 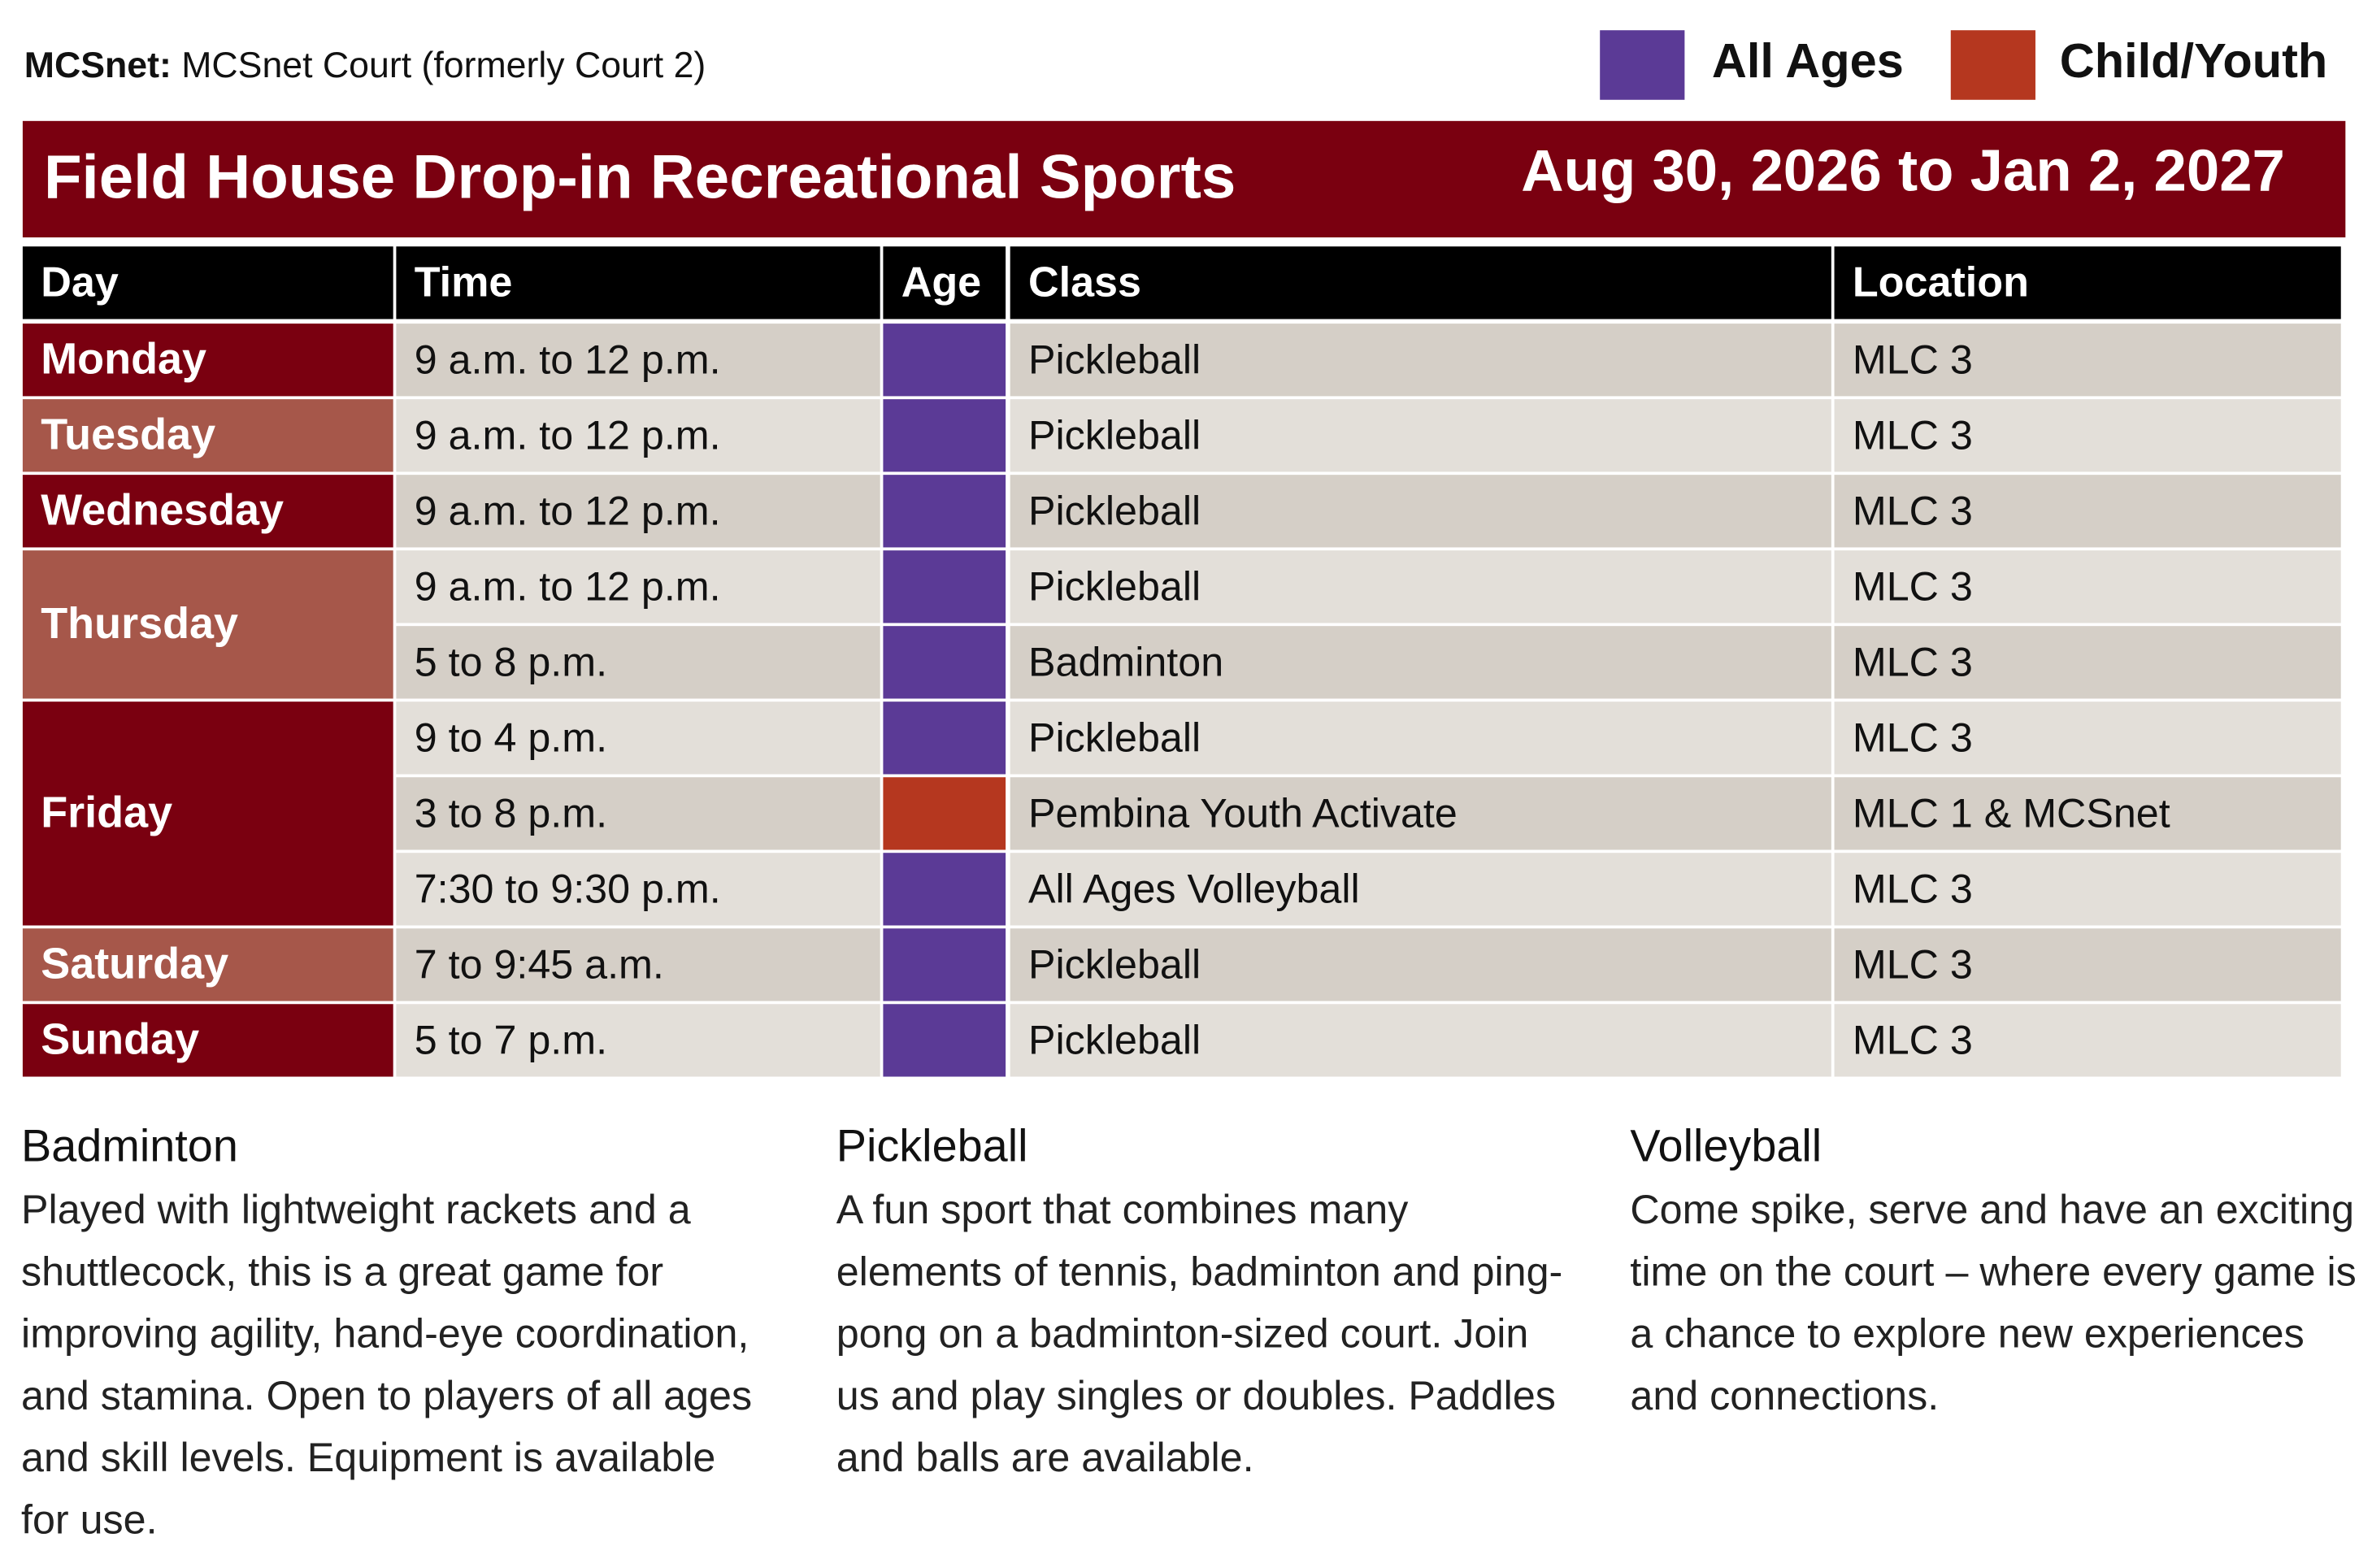 I want to click on day-cell: Monday, so click(x=208, y=360).